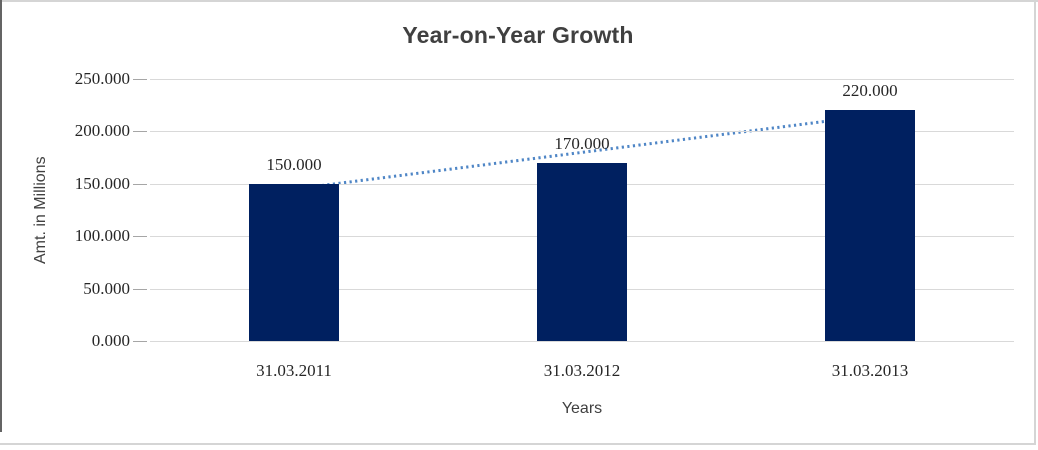 This screenshot has height=450, width=1038. What do you see at coordinates (40, 210) in the screenshot?
I see `y-axis-title: Amt. in Millions` at bounding box center [40, 210].